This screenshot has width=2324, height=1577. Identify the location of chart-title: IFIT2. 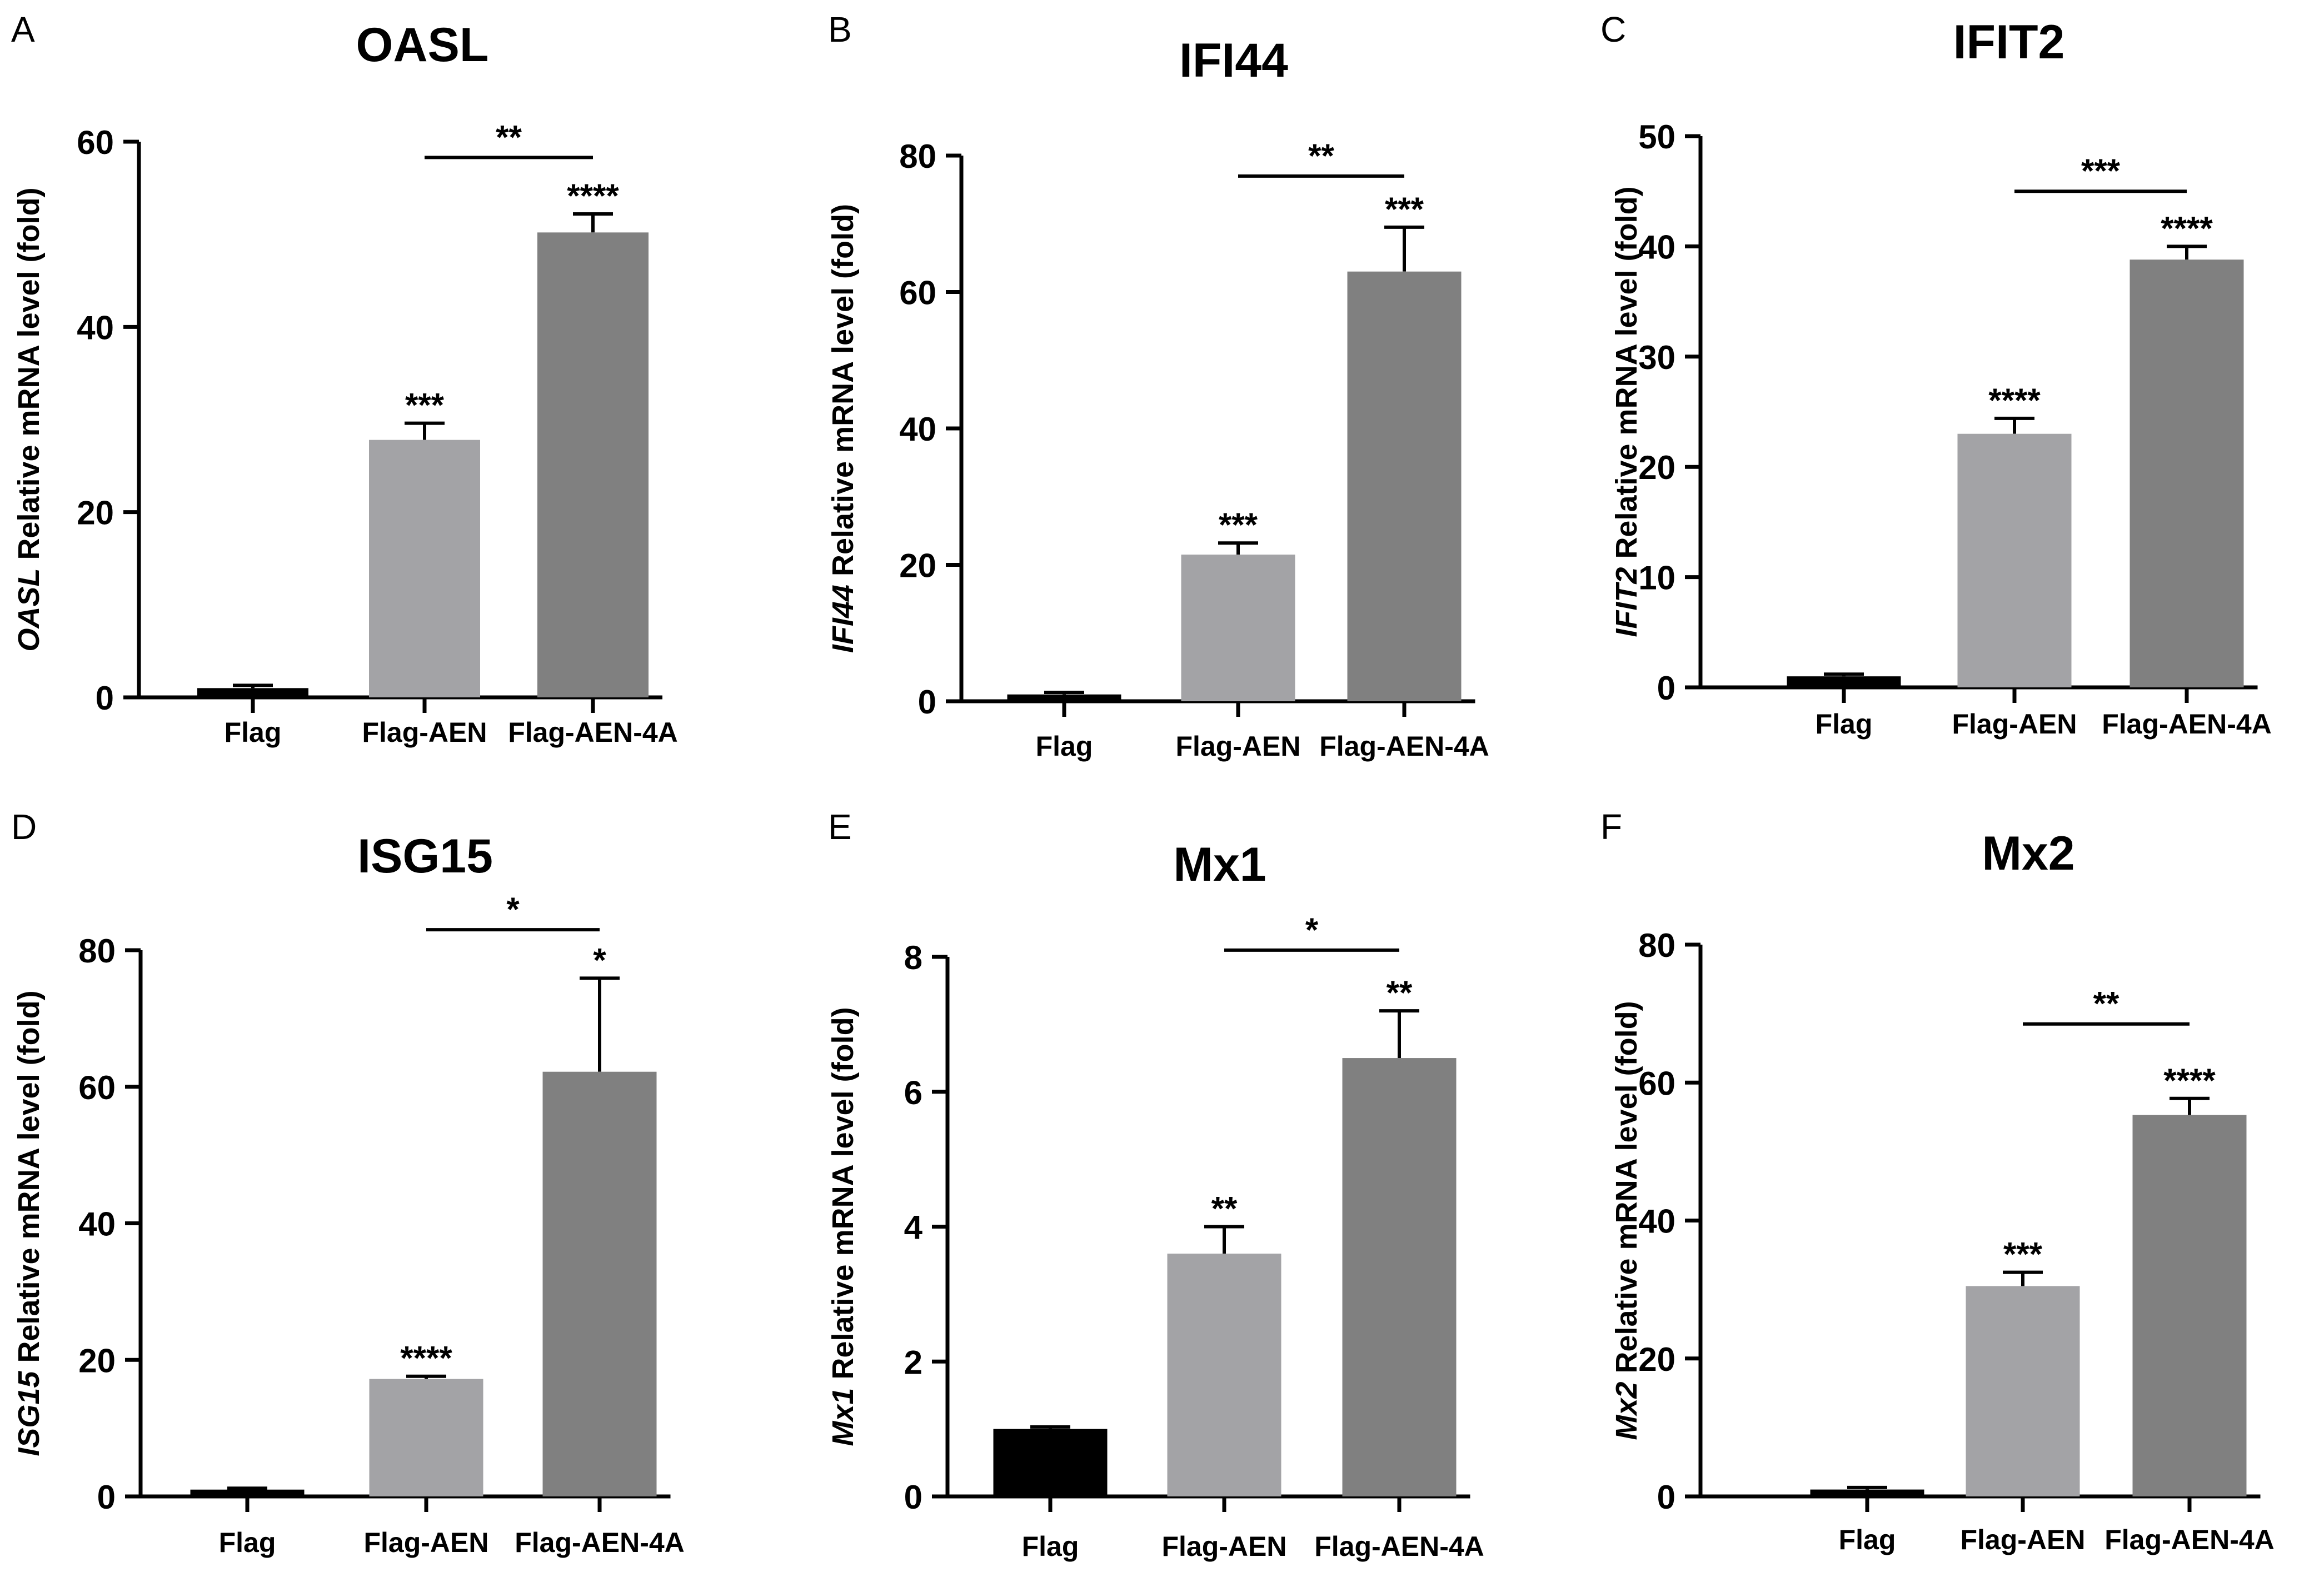
(2009, 42).